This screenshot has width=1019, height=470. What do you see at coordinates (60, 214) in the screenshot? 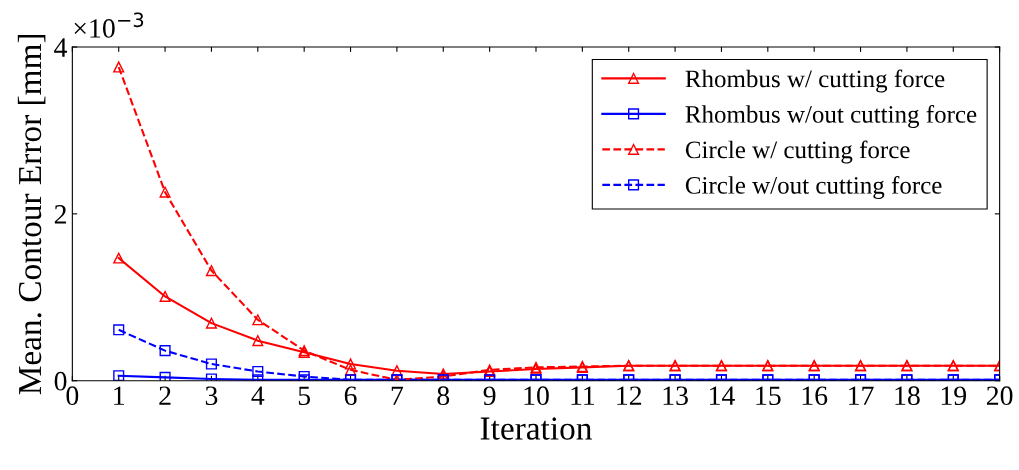
I see `y-tick-label: 2` at bounding box center [60, 214].